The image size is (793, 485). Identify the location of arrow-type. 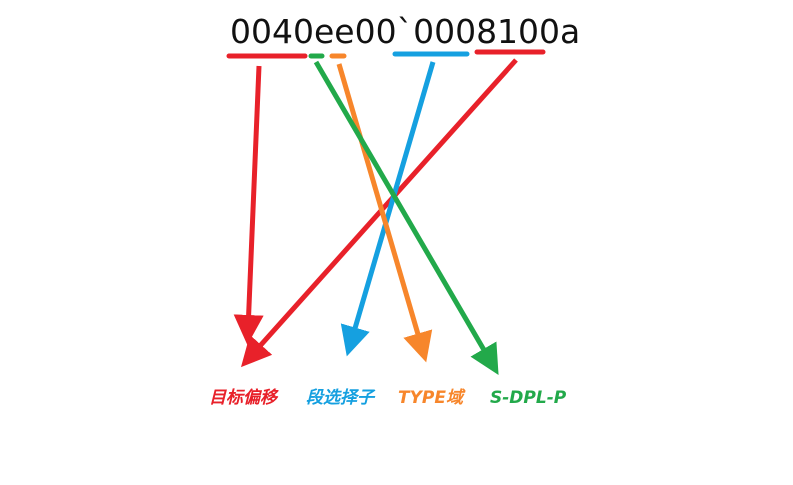
(380, 206).